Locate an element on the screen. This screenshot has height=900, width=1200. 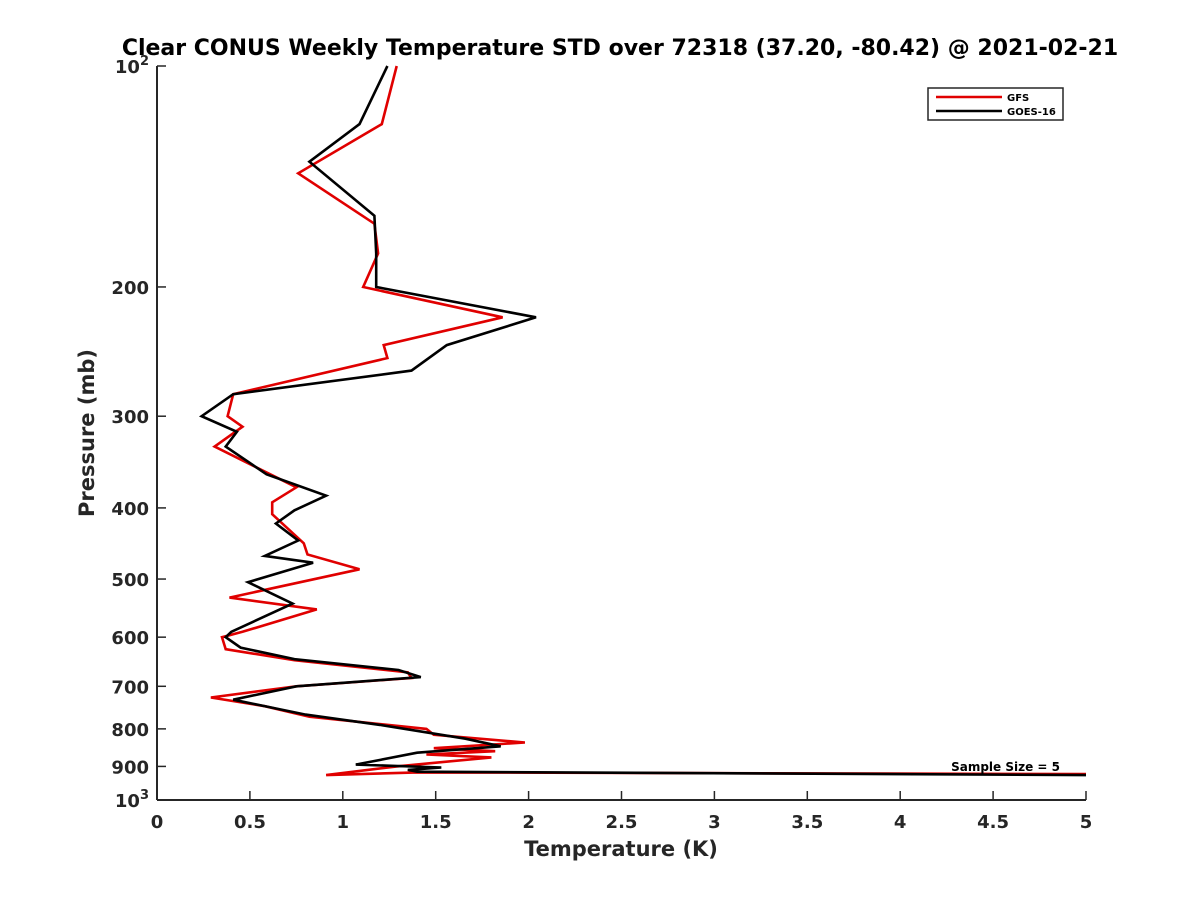
x-tick-label: 3 is located at coordinates (714, 822).